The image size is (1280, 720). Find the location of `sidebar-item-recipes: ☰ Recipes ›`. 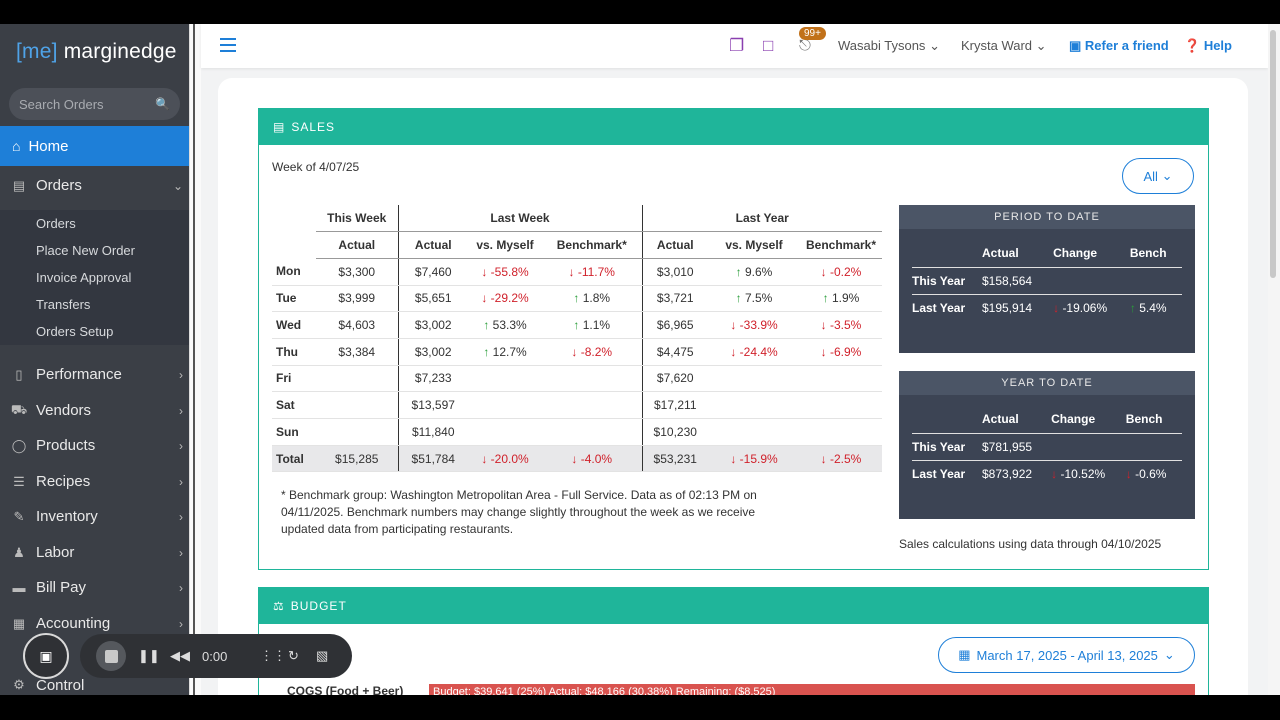

sidebar-item-recipes: ☰ Recipes › is located at coordinates (94, 481).